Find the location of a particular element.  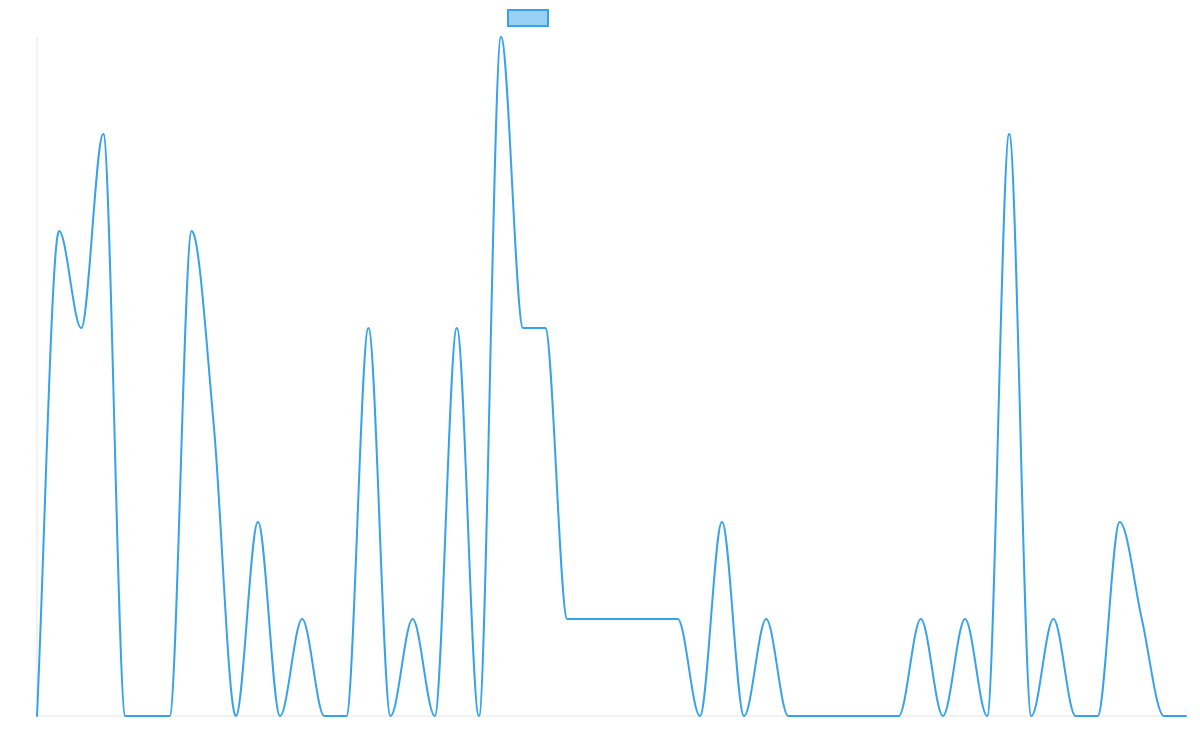

legend is located at coordinates (528, 18).